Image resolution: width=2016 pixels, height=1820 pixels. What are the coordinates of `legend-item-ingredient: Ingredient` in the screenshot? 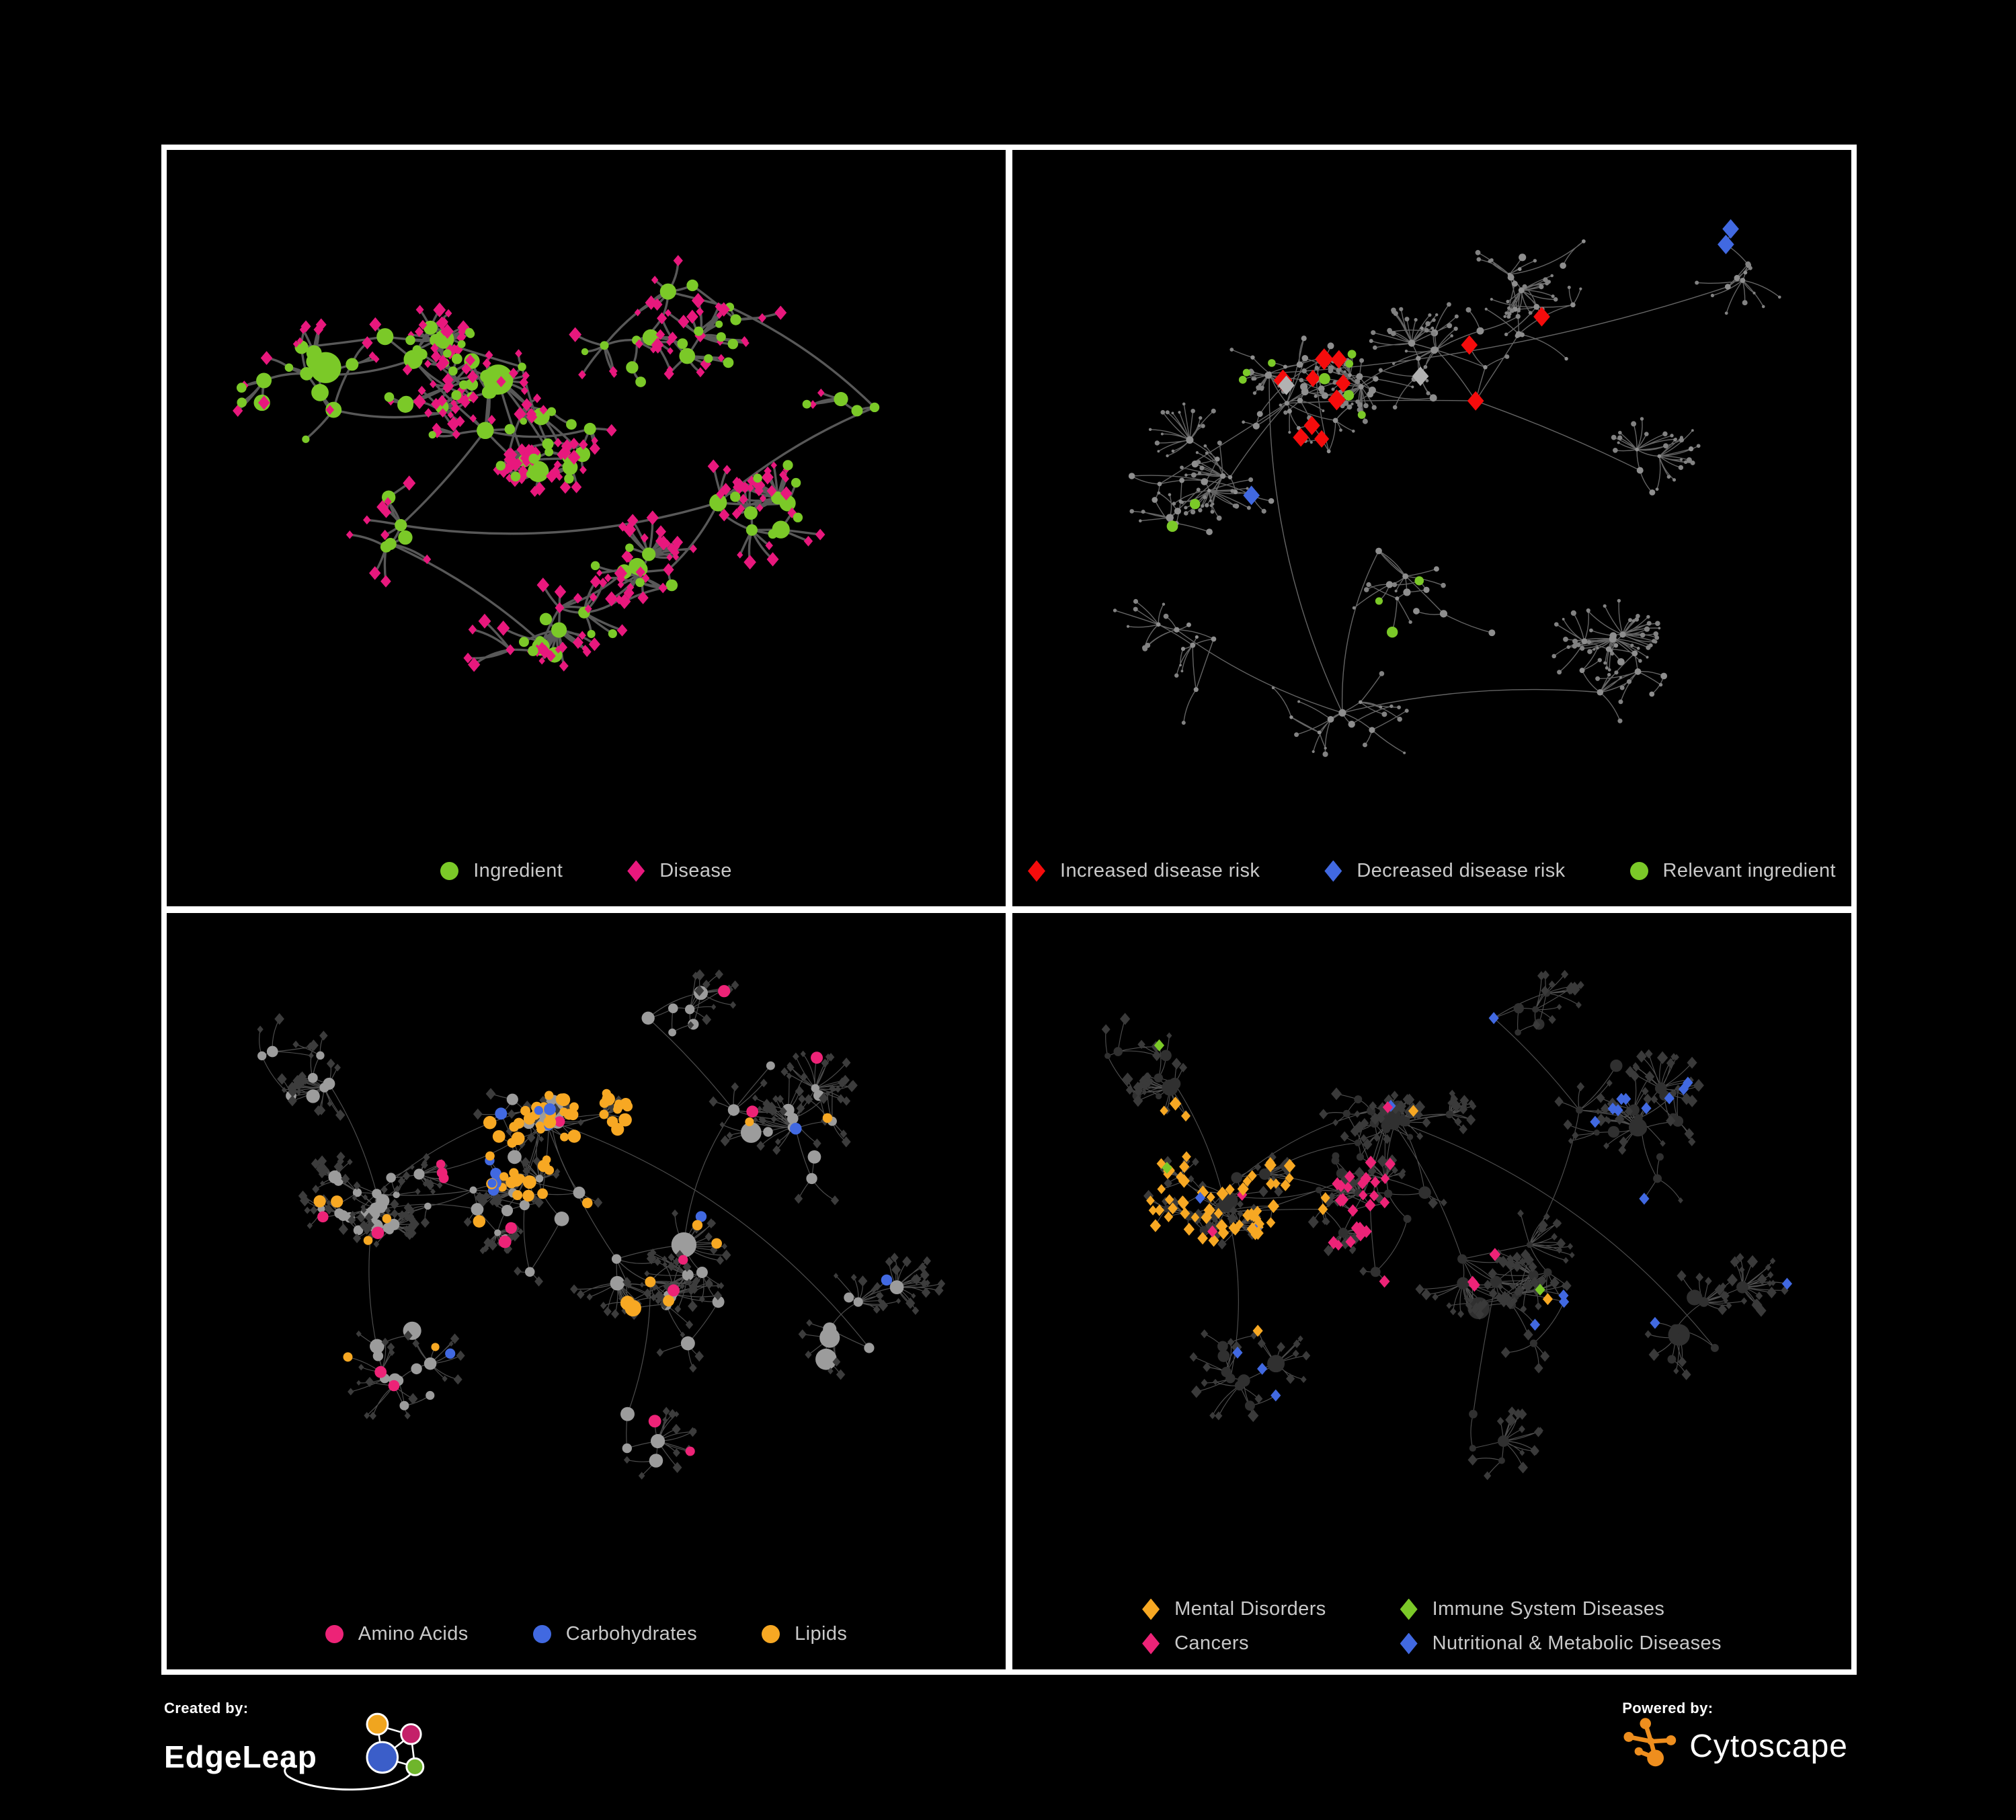 It's located at (501, 871).